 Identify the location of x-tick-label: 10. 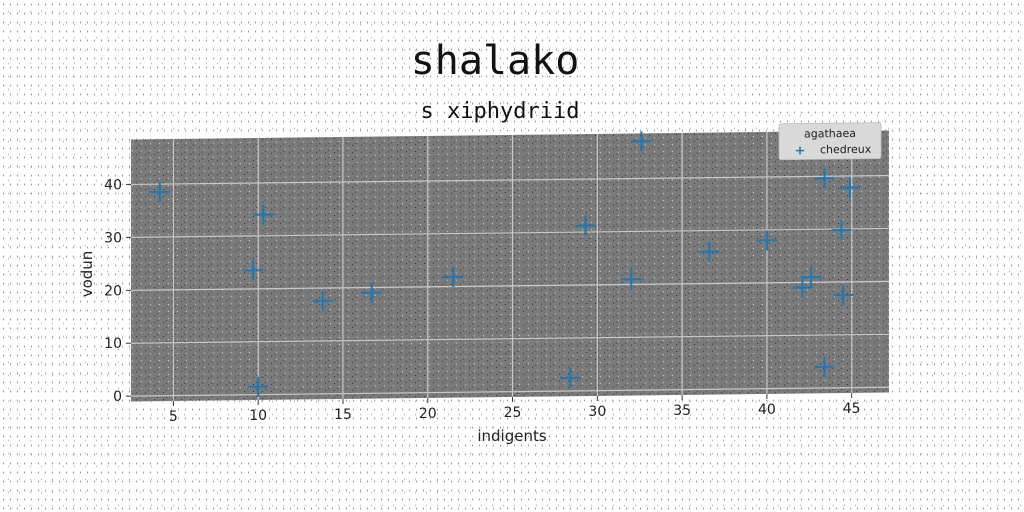
(258, 416).